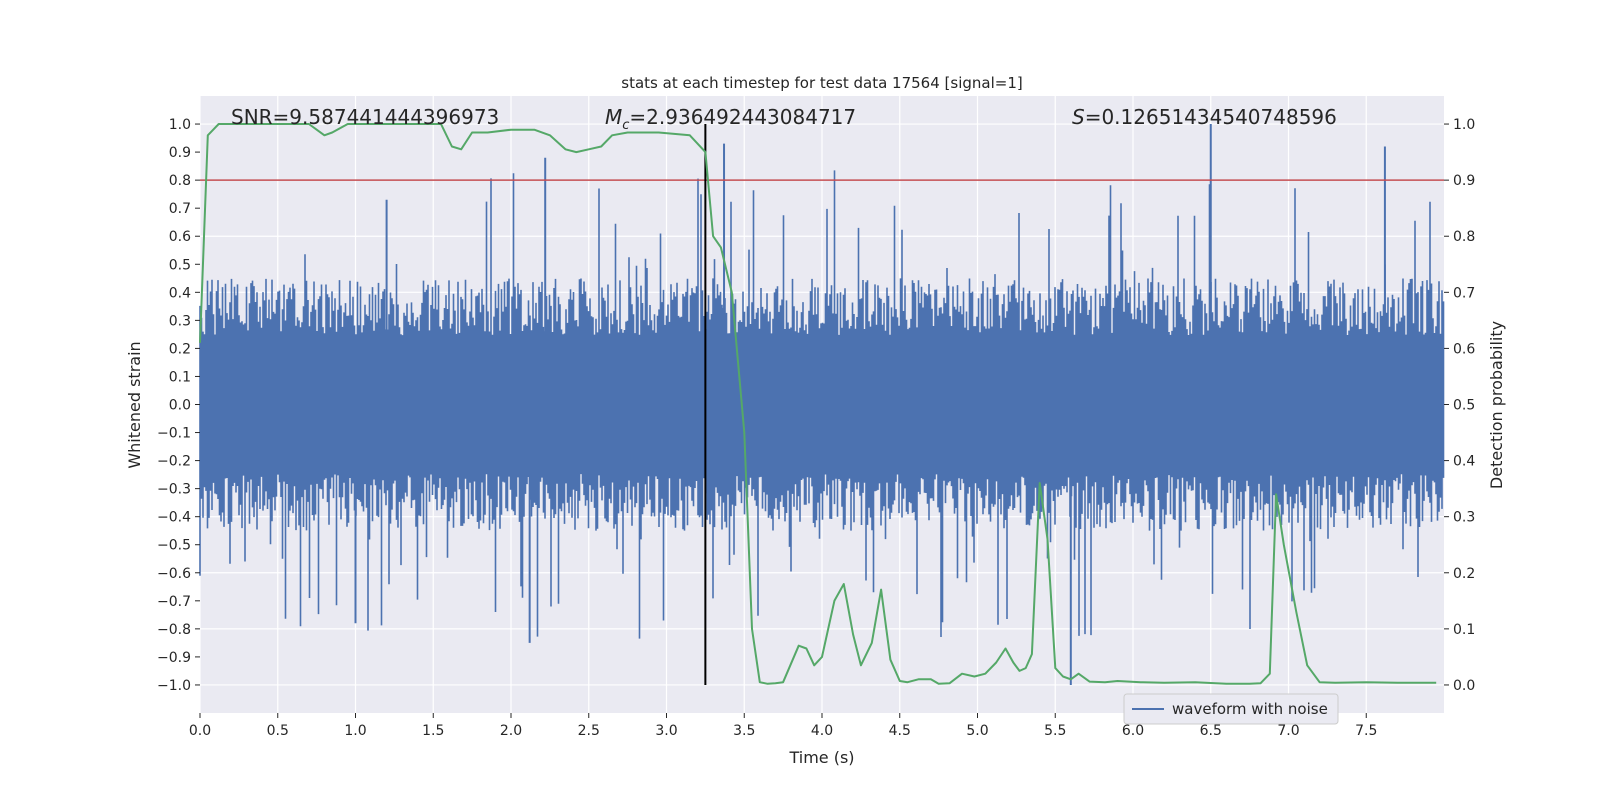 The image size is (1600, 804). What do you see at coordinates (180, 293) in the screenshot?
I see `y-left-tick-label: 0.4` at bounding box center [180, 293].